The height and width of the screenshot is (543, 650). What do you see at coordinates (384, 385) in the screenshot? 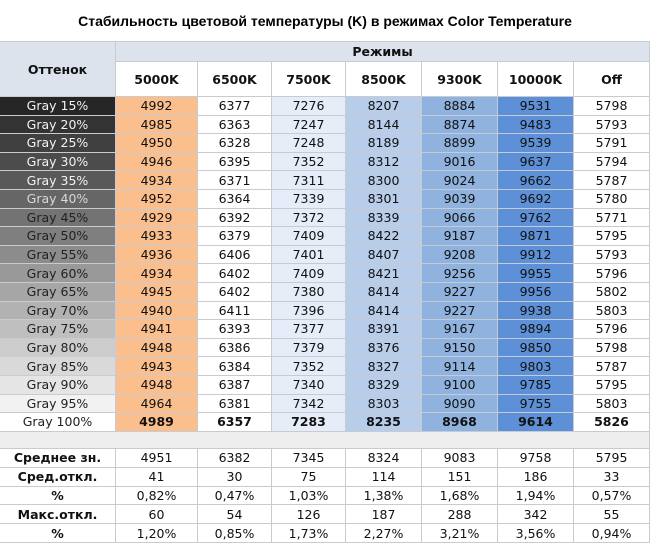
I see `value-cell: 8329` at bounding box center [384, 385].